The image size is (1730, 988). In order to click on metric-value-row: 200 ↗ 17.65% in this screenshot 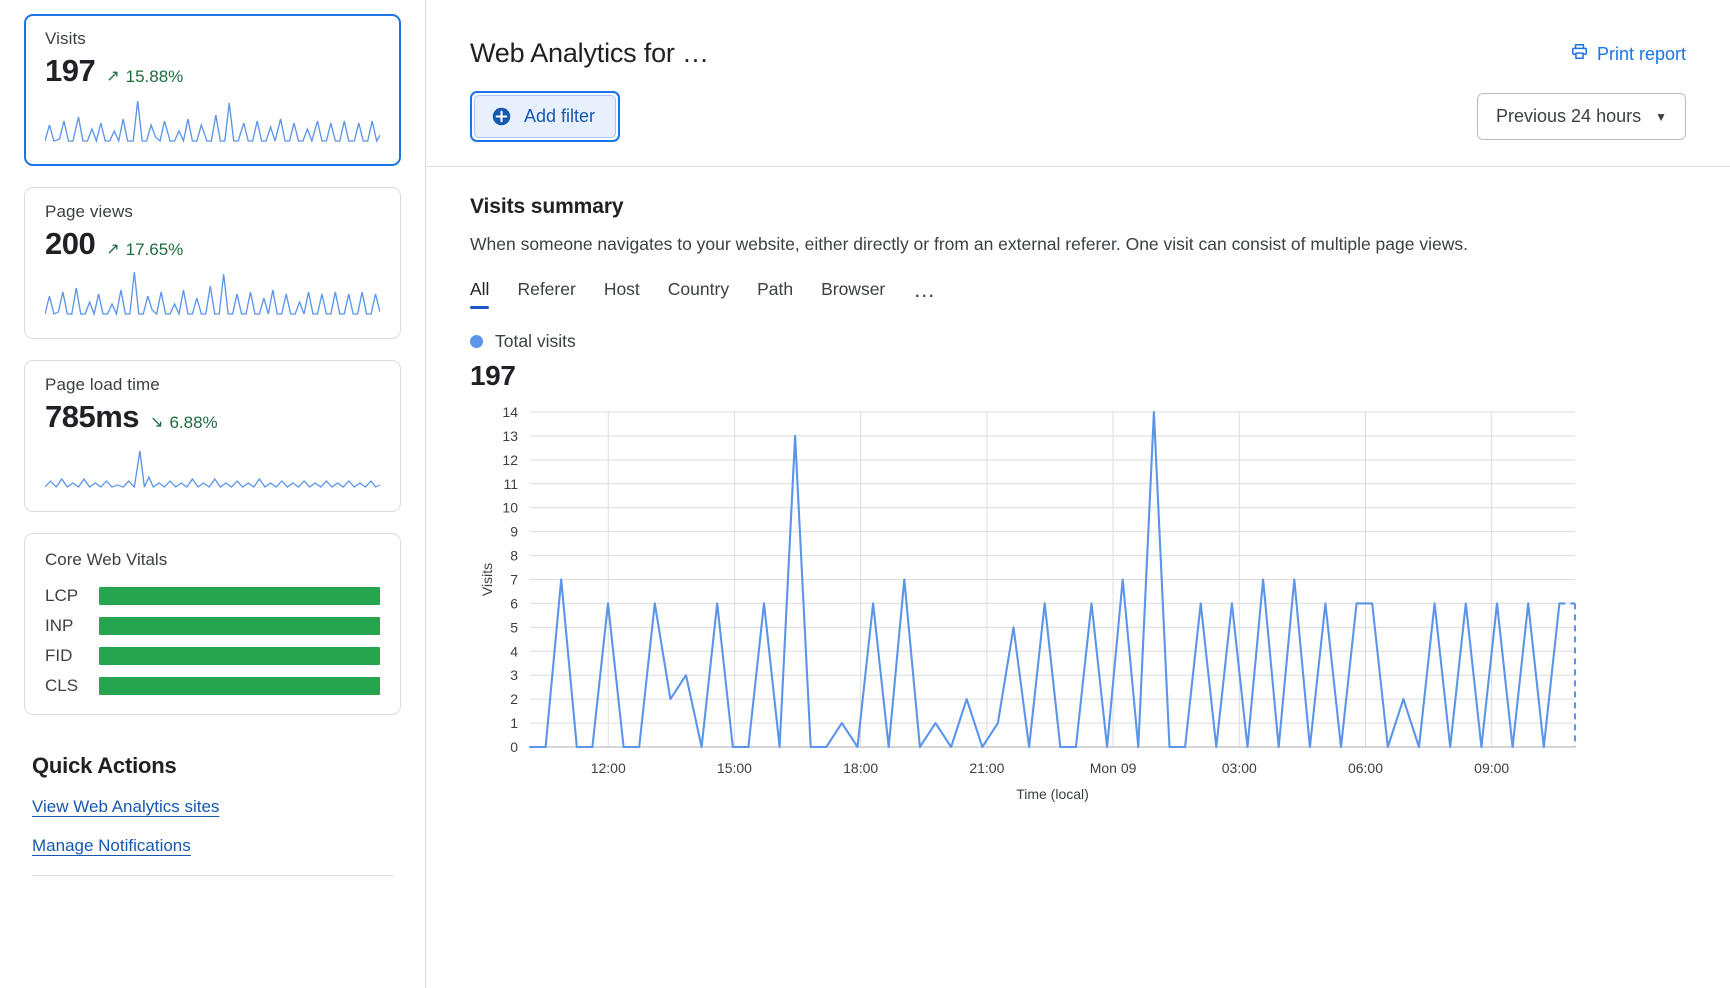, I will do `click(212, 244)`.